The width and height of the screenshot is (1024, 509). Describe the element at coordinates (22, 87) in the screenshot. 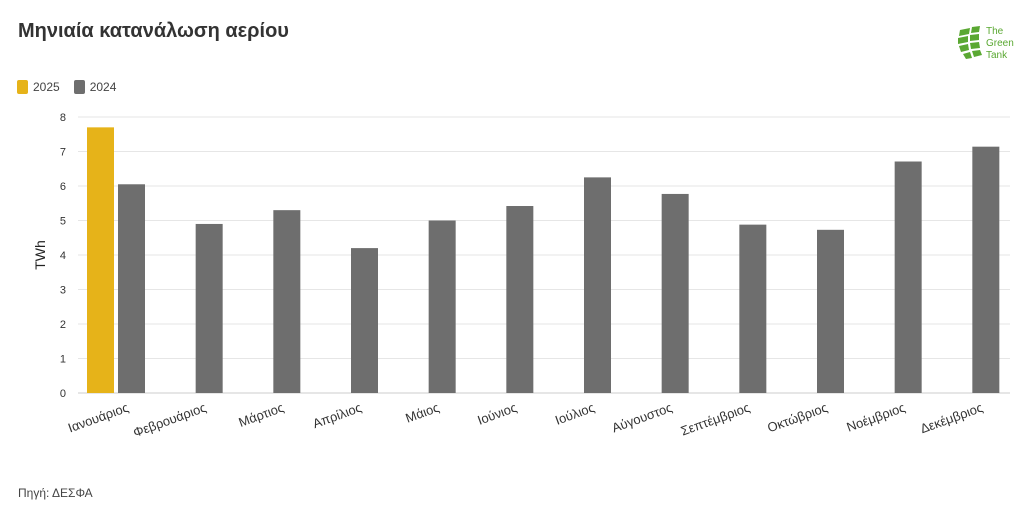

I see `legend-swatch-2025` at that location.